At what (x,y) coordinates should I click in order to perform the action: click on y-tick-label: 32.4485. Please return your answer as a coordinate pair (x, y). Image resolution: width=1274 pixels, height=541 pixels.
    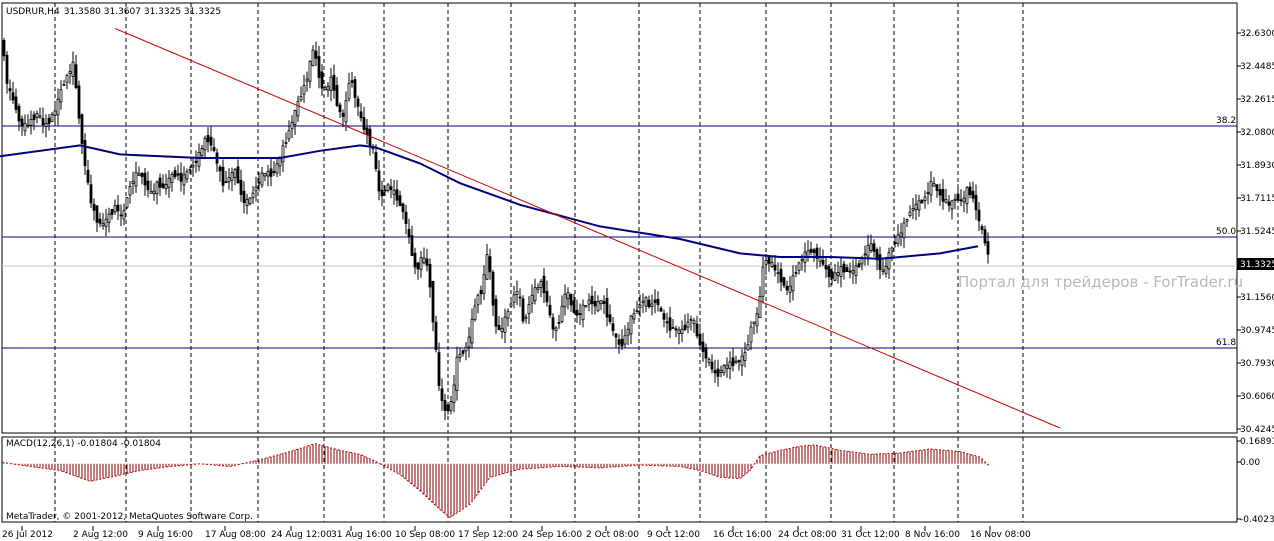
    Looking at the image, I should click on (1257, 67).